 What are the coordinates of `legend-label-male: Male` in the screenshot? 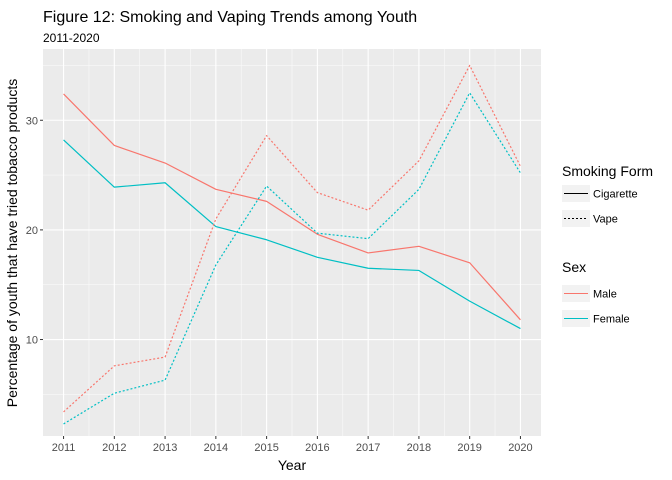 It's located at (605, 295).